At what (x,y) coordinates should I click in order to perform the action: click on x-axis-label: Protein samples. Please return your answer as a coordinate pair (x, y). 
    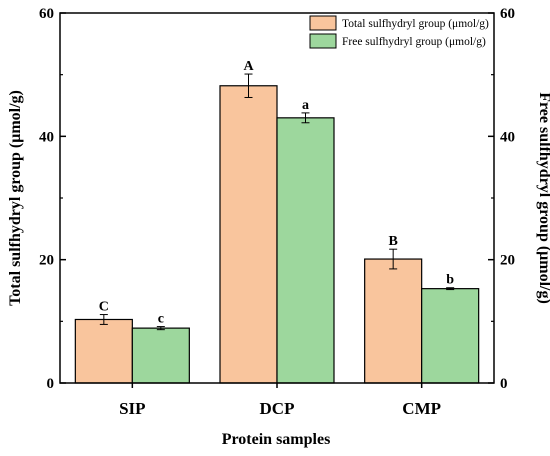
    Looking at the image, I should click on (276, 439).